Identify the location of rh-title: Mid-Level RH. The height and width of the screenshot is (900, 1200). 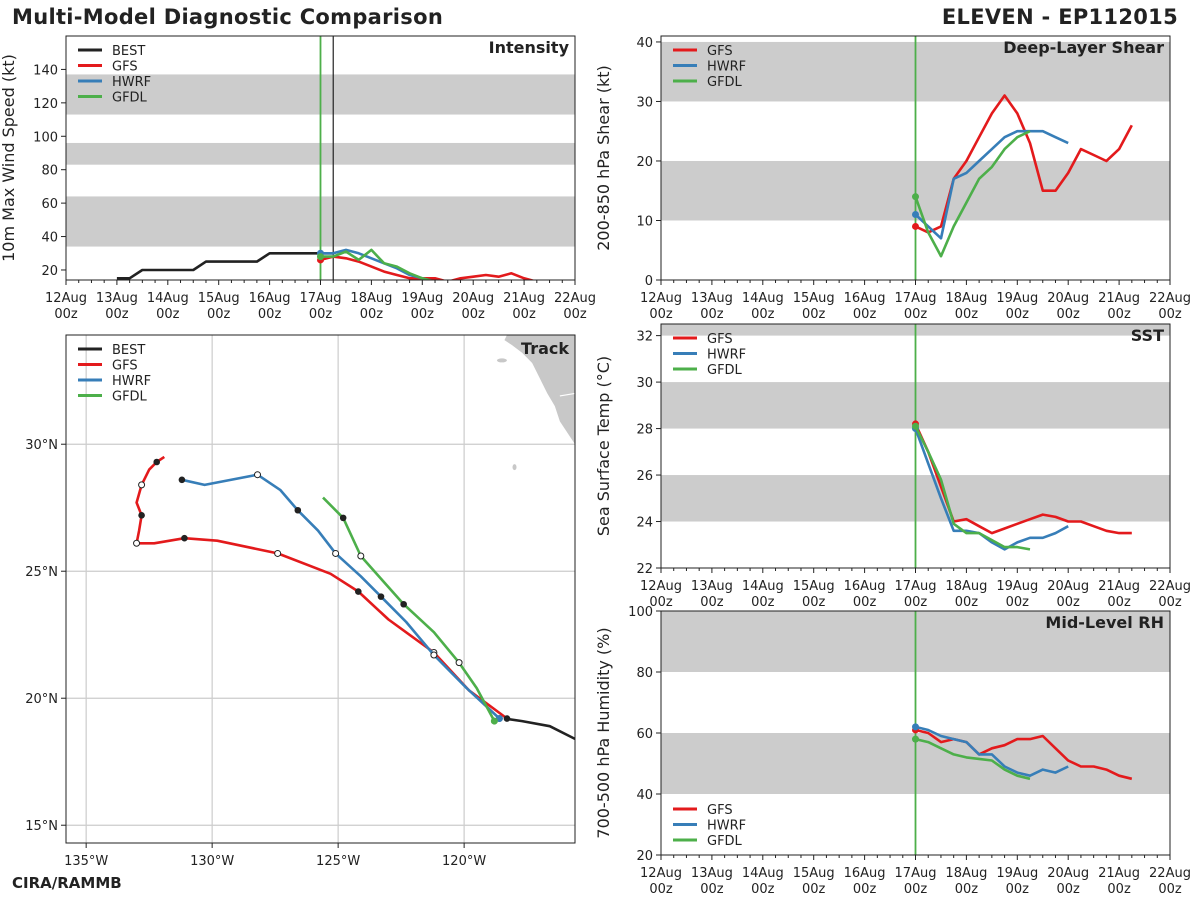
(1104, 622).